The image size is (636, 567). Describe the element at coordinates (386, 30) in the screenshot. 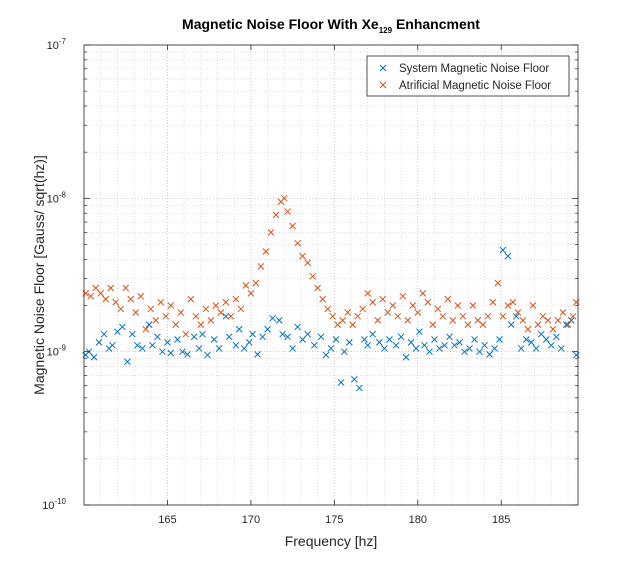

I see `chart-title-subscript: 129` at that location.